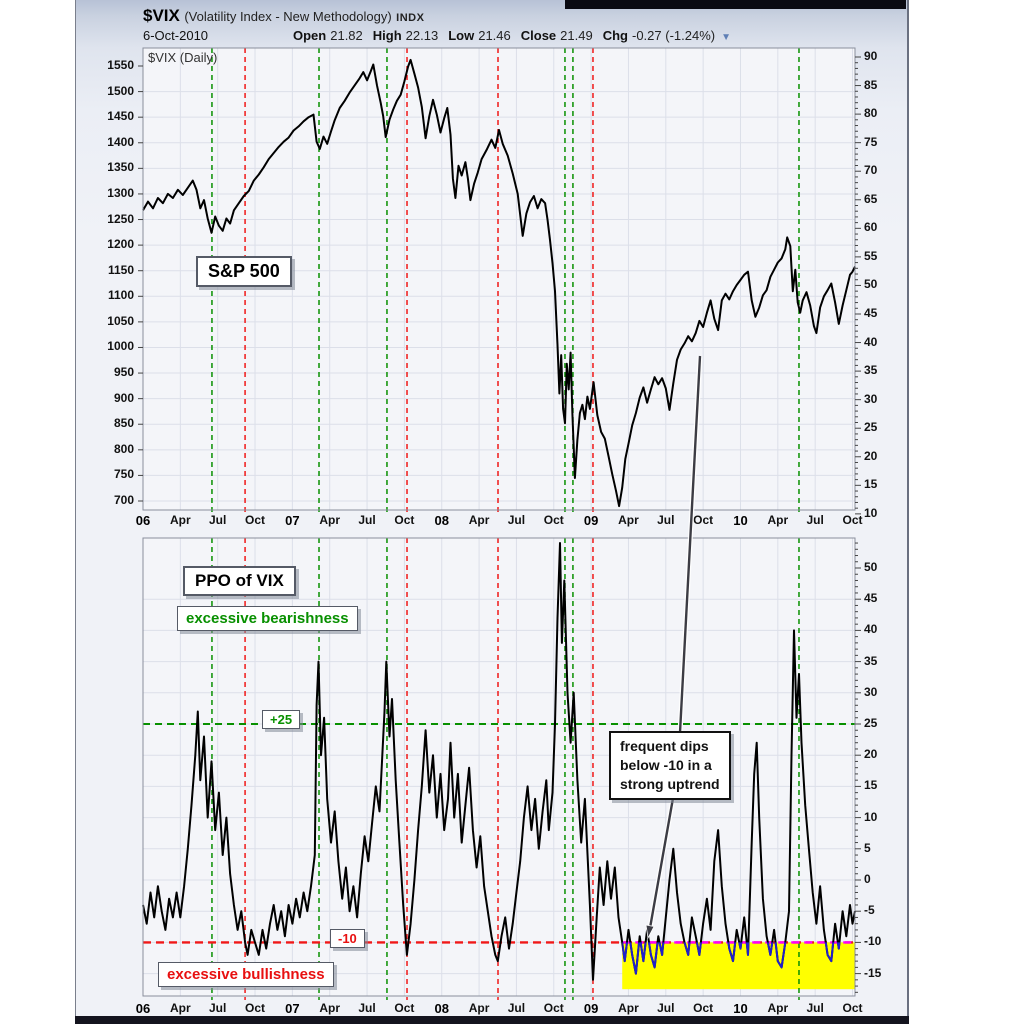 The height and width of the screenshot is (1024, 1024). I want to click on plus25-threshold-label: +25, so click(281, 719).